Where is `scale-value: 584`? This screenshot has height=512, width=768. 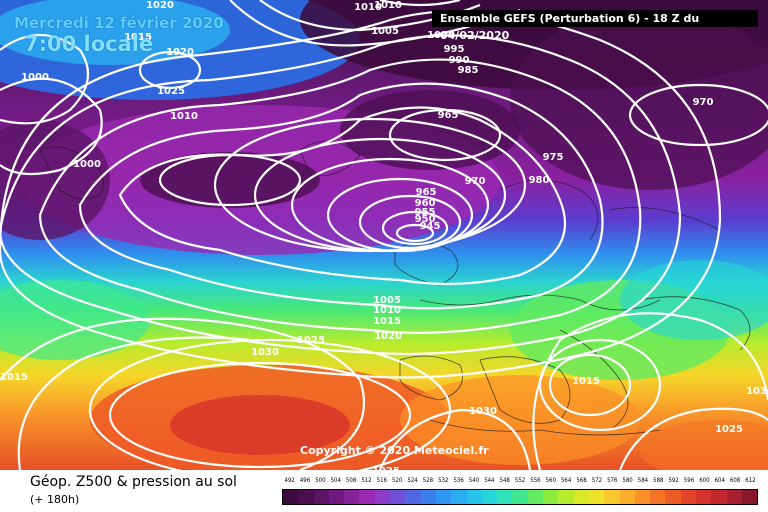
scale-value: 584 is located at coordinates (643, 480).